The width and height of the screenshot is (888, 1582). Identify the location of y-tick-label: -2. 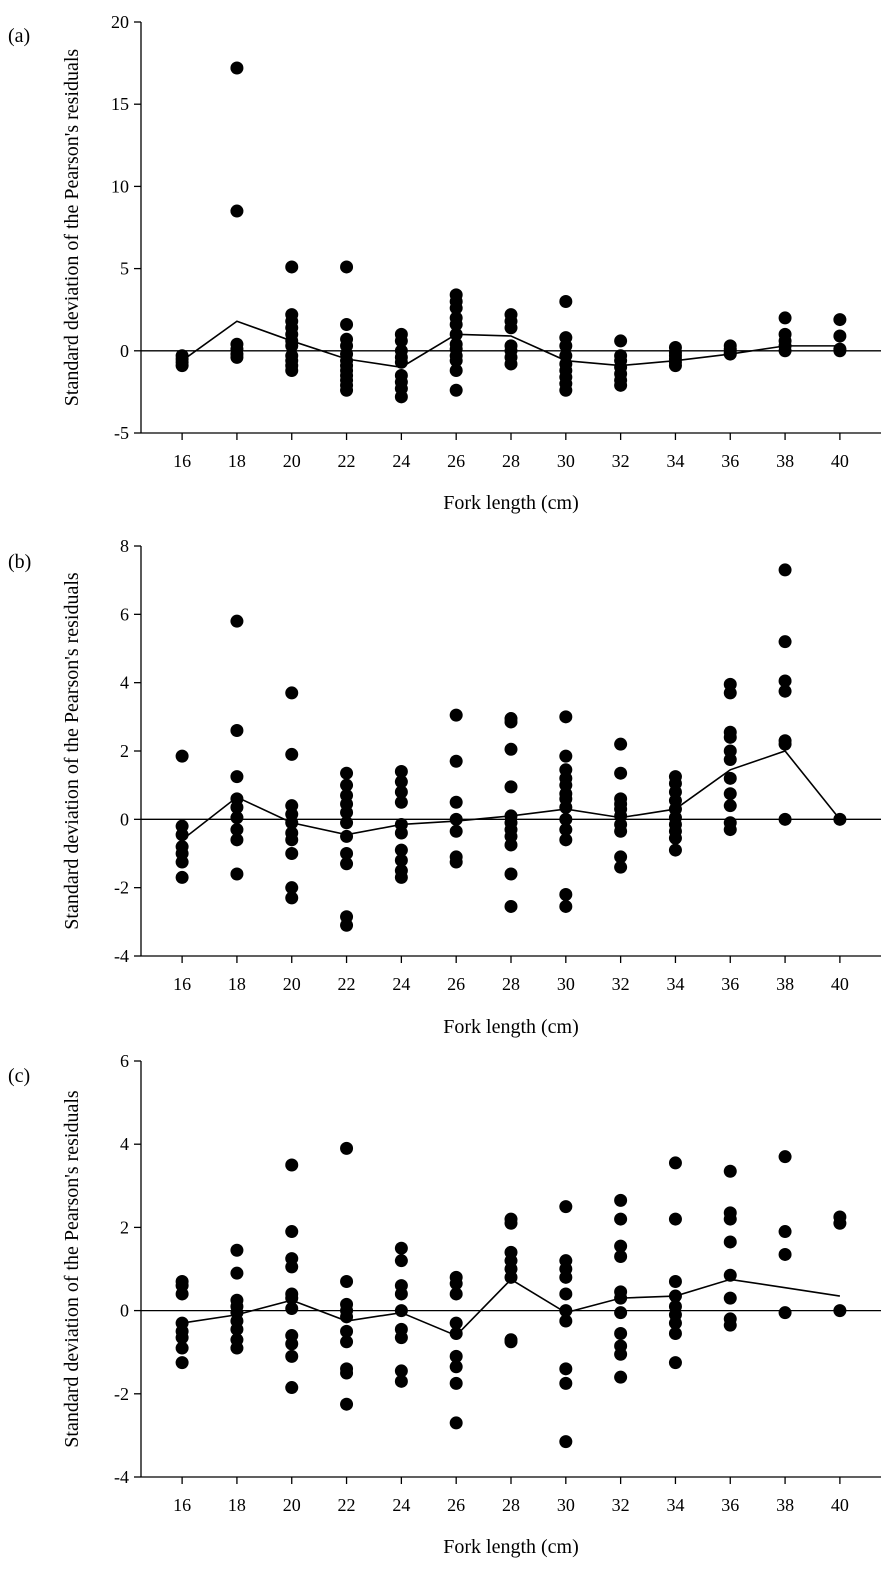
(121, 888).